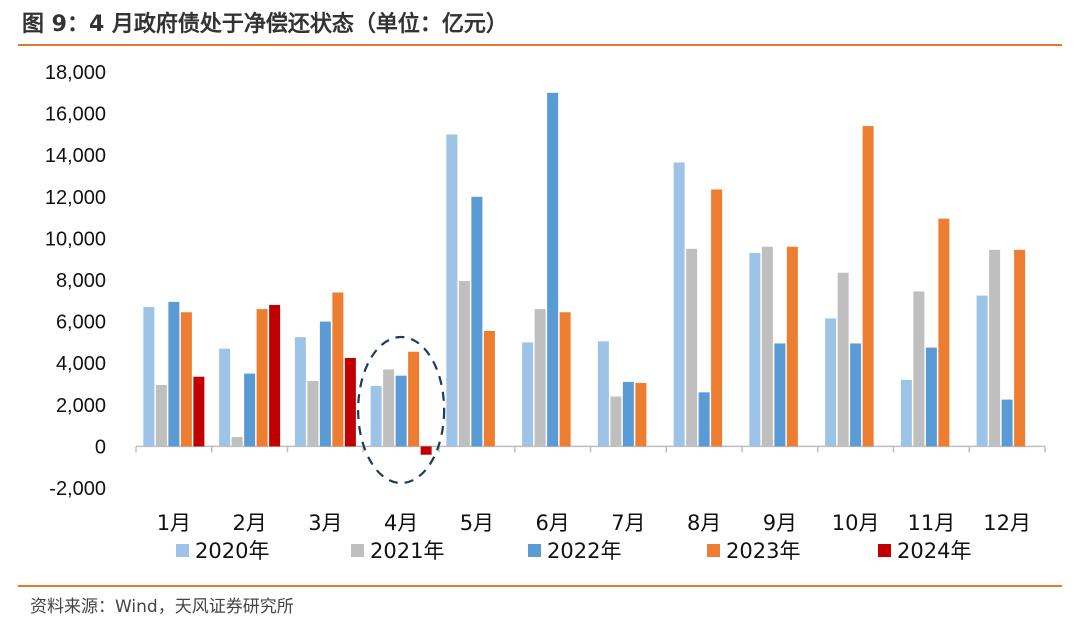 This screenshot has height=629, width=1080. What do you see at coordinates (75, 115) in the screenshot?
I see `y-tick-label: 16,000` at bounding box center [75, 115].